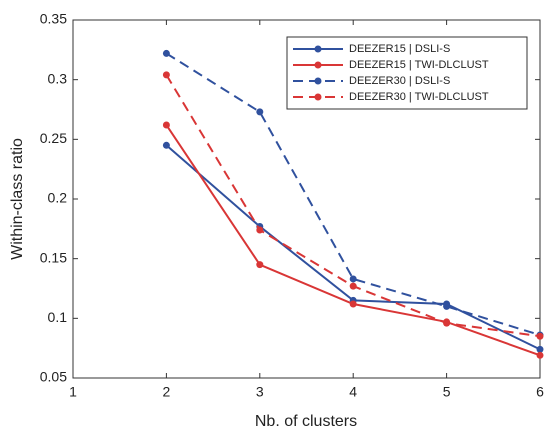 The width and height of the screenshot is (545, 435). What do you see at coordinates (447, 392) in the screenshot?
I see `x-tick-label: 5` at bounding box center [447, 392].